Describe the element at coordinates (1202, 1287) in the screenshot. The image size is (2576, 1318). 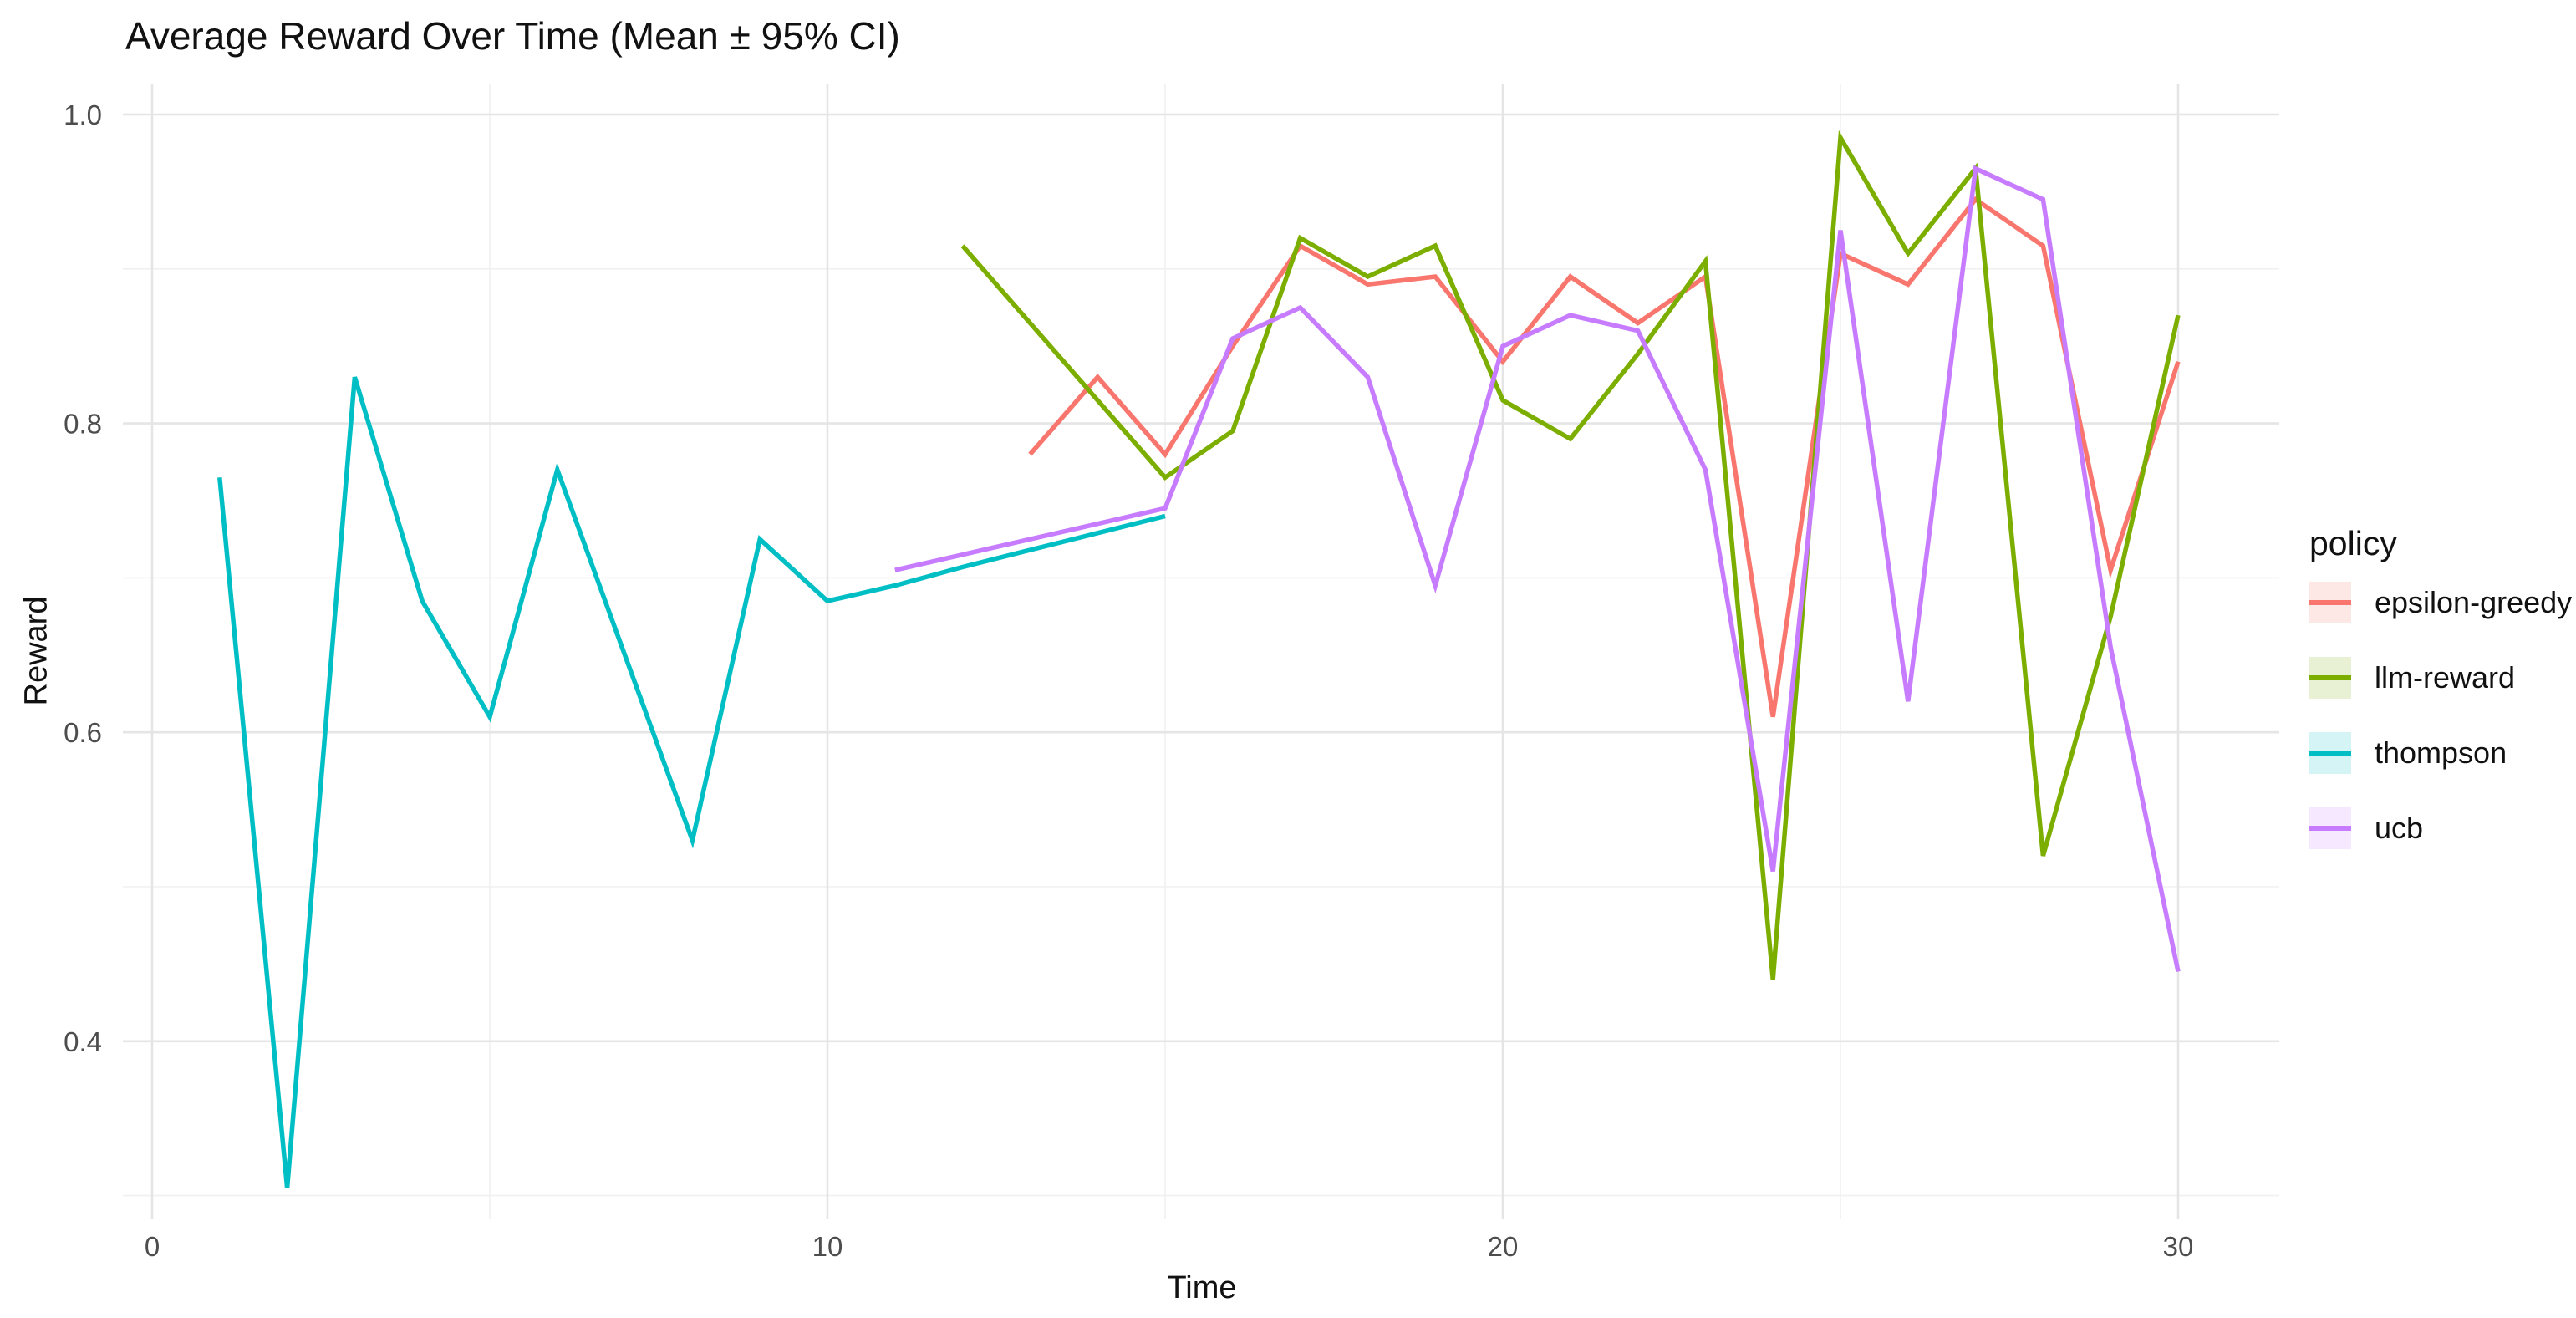
I see `x-axis-title: Time` at that location.